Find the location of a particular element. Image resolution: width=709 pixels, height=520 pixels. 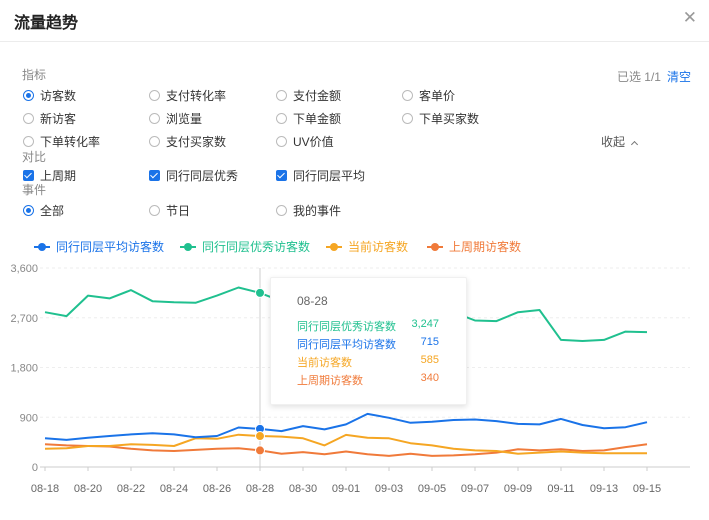

x-tick-label: 08-22 is located at coordinates (131, 489).